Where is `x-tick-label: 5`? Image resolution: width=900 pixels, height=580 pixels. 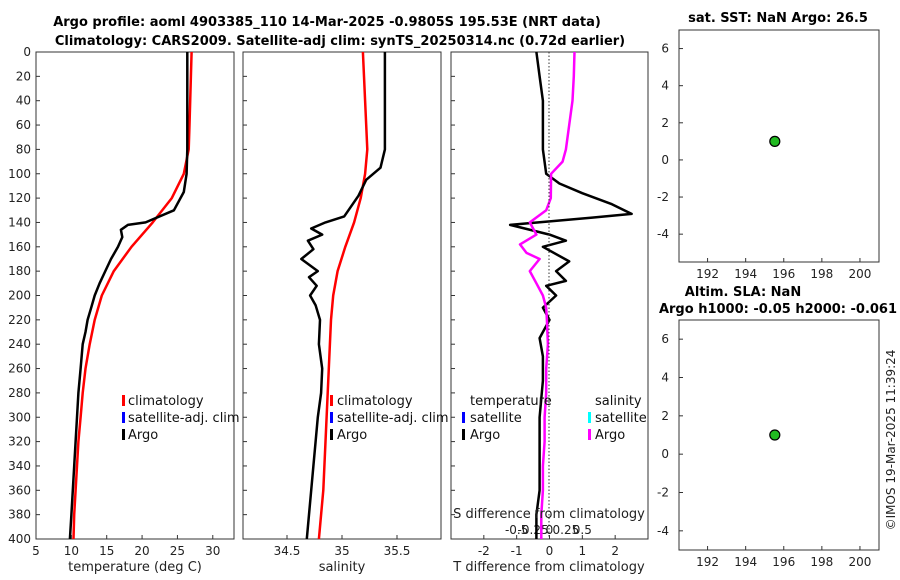
x-tick-label: 5 is located at coordinates (36, 551).